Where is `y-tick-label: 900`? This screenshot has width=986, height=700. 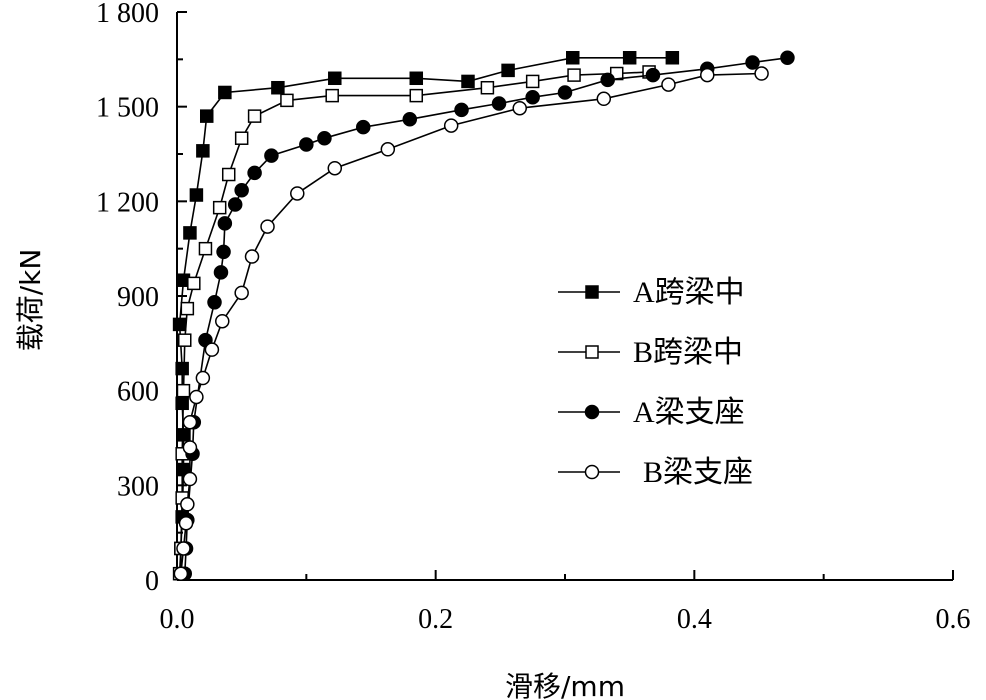
y-tick-label: 900 is located at coordinates (138, 297).